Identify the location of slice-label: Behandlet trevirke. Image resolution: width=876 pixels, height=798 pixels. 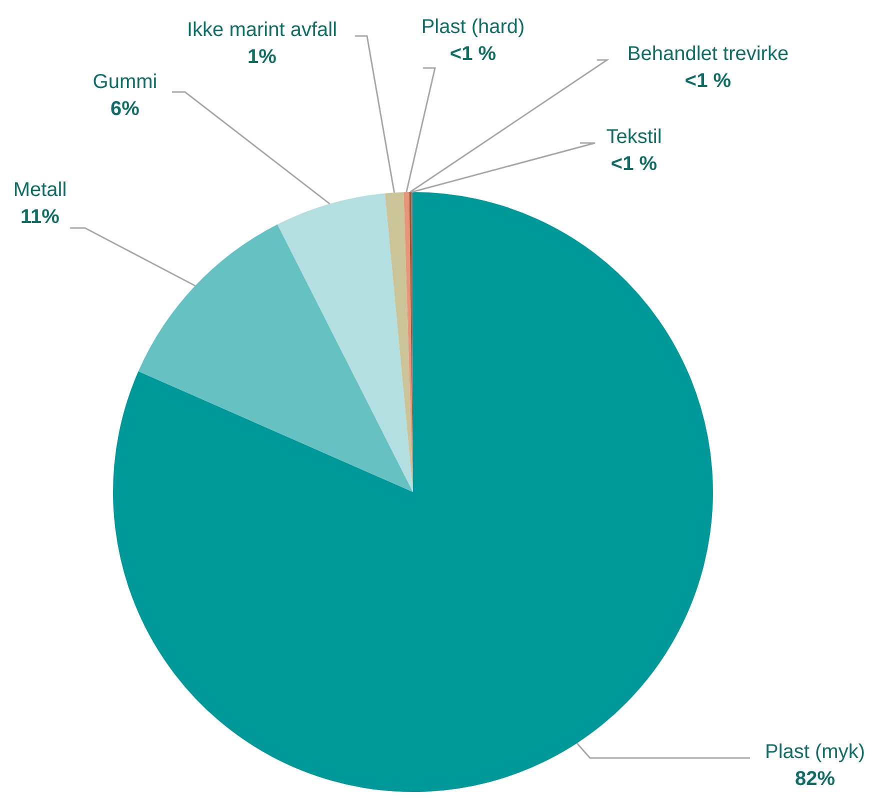
(708, 54).